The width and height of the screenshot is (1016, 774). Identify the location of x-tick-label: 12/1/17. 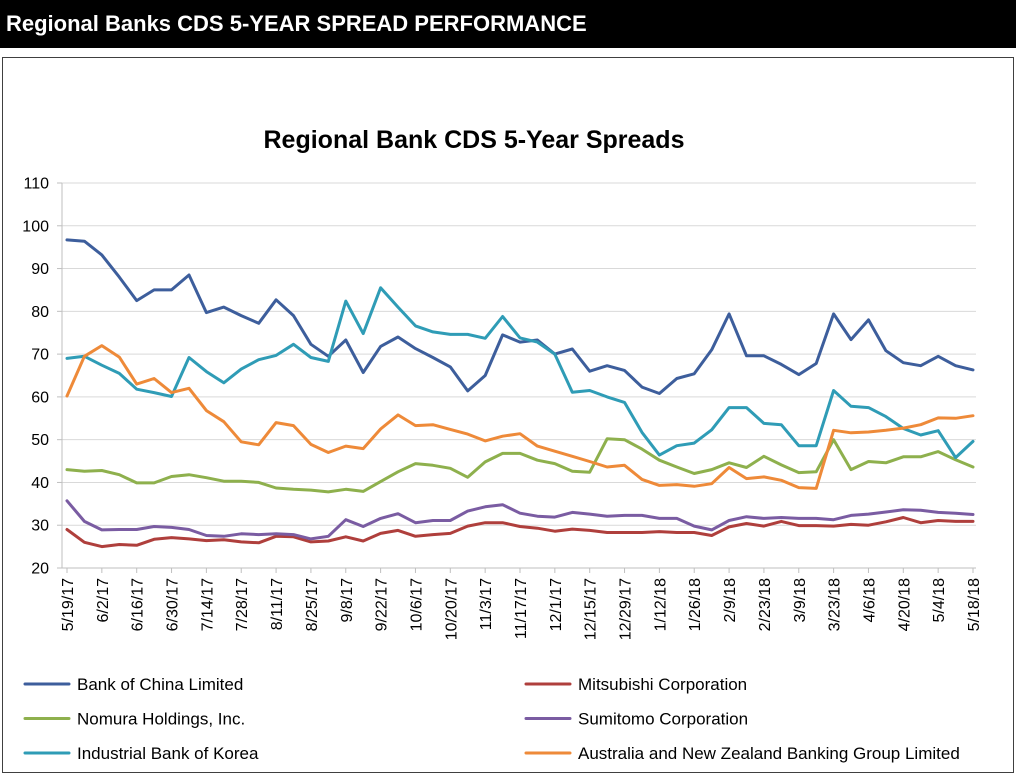
(556, 604).